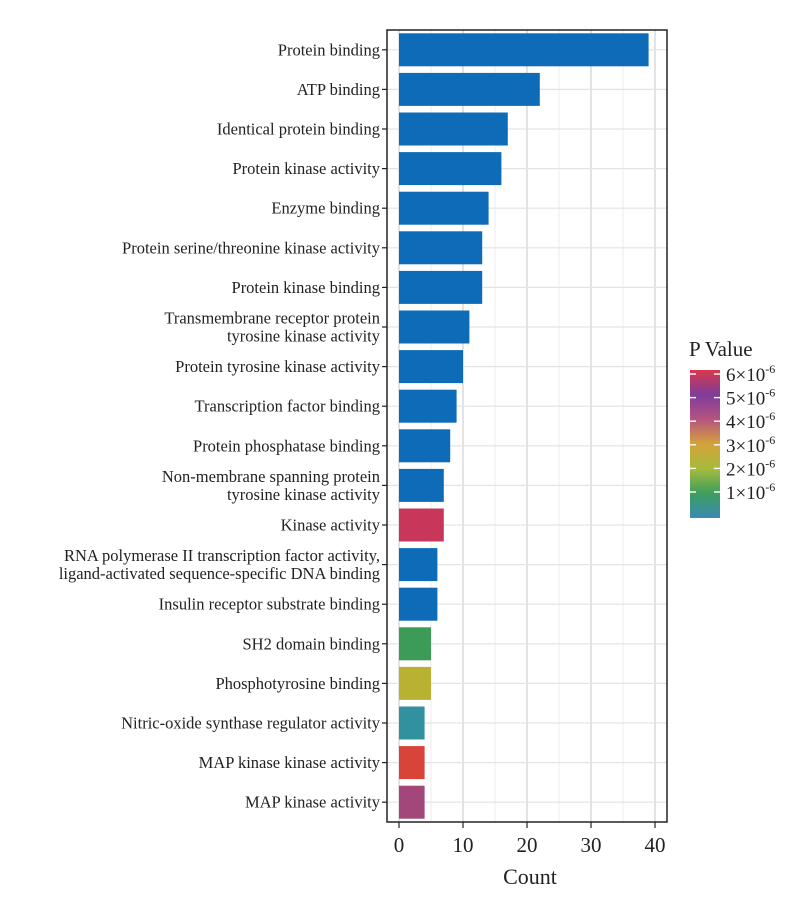 Image resolution: width=807 pixels, height=911 pixels. I want to click on category-label-line: Kinase activity, so click(331, 525).